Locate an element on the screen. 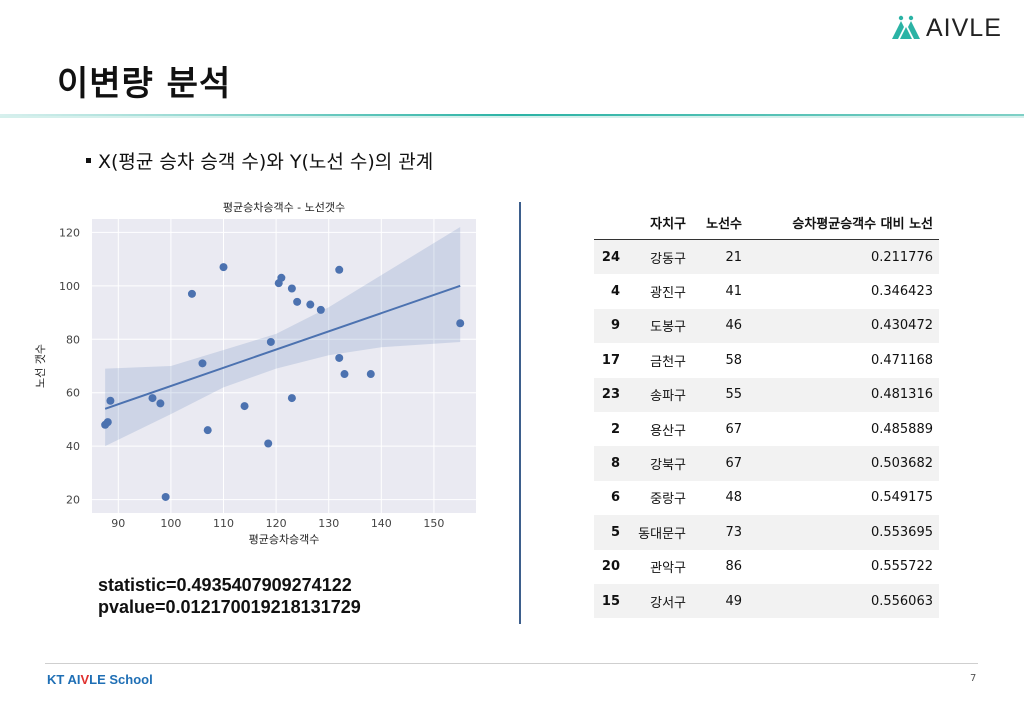 The width and height of the screenshot is (1024, 709). row-index: 8 is located at coordinates (610, 463).